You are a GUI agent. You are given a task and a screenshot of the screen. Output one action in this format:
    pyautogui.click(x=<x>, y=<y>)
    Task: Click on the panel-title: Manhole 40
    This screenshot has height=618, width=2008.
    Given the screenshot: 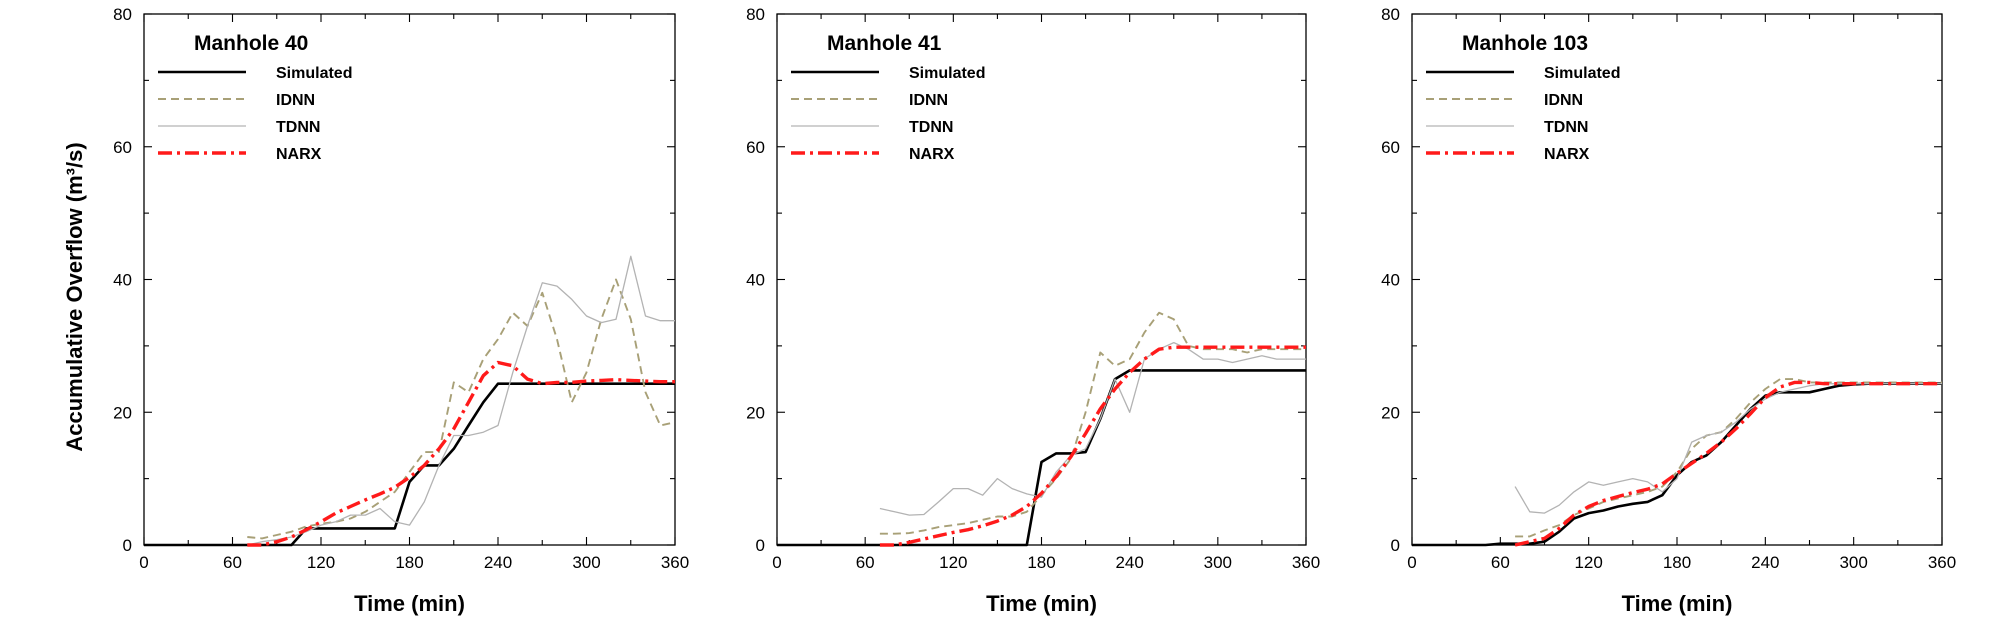 What is the action you would take?
    pyautogui.click(x=251, y=43)
    